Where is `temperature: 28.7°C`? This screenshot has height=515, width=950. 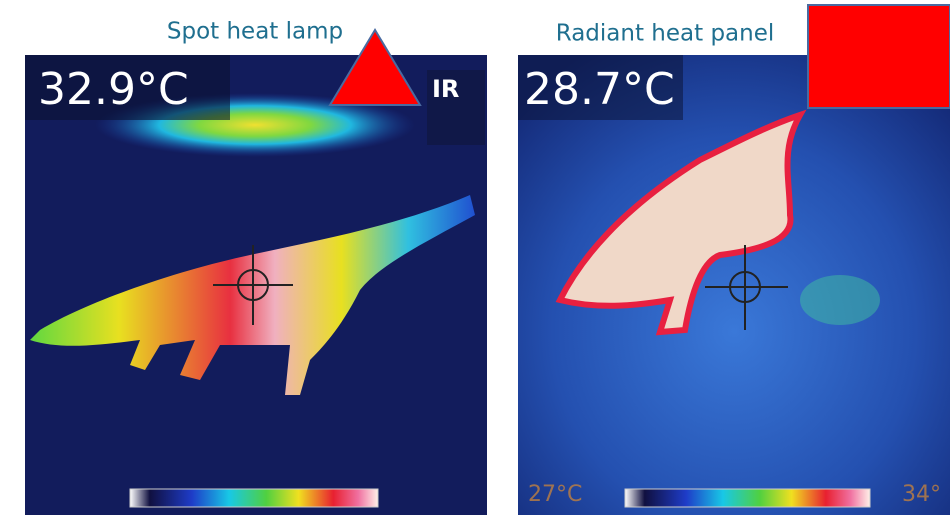 temperature: 28.7°C is located at coordinates (599, 89).